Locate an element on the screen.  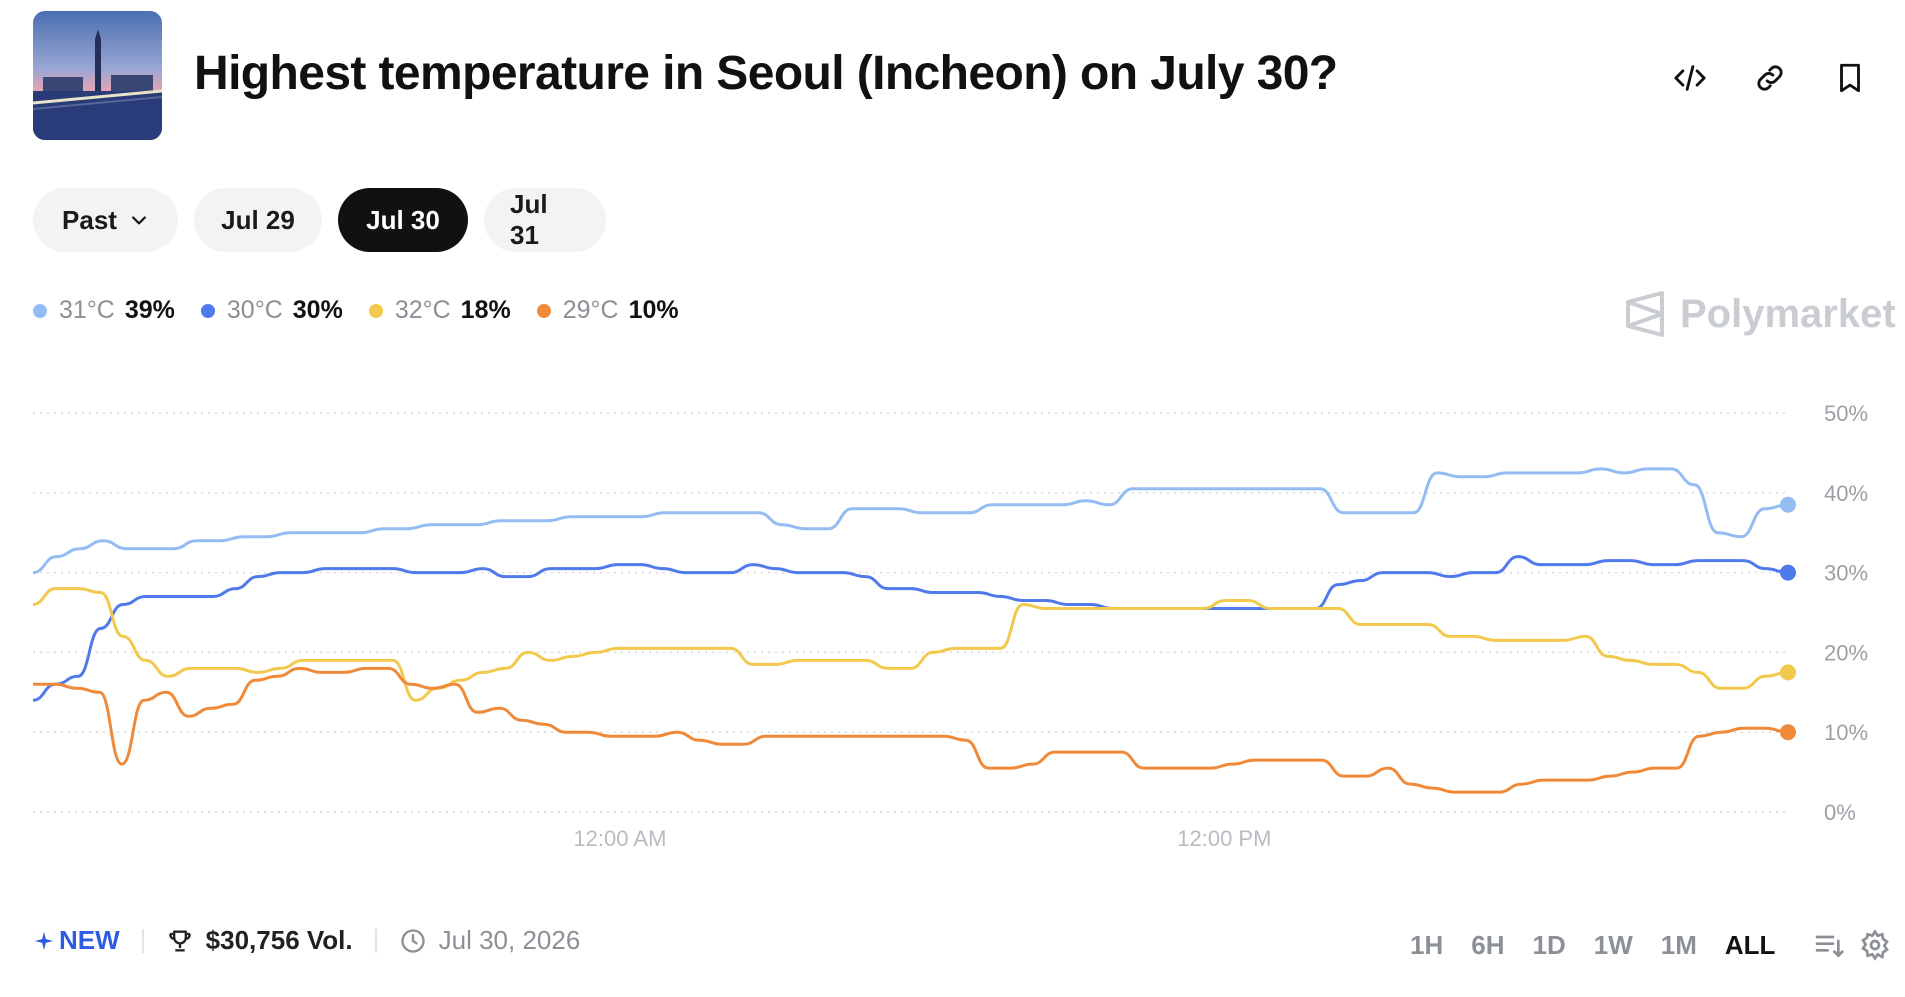
y-tick-label: 20% is located at coordinates (1846, 652).